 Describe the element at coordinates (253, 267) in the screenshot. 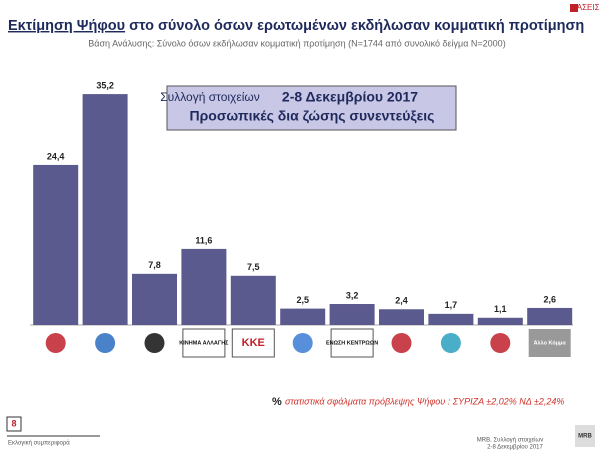

I see `value-label: 7,5` at that location.